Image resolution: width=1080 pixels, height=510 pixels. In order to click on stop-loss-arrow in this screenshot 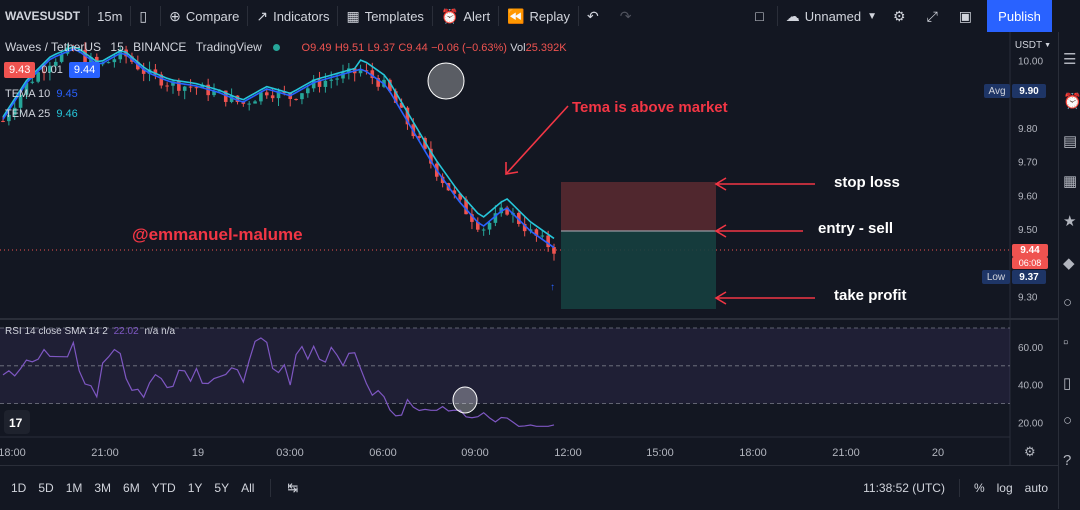, I will do `click(720, 184)`.